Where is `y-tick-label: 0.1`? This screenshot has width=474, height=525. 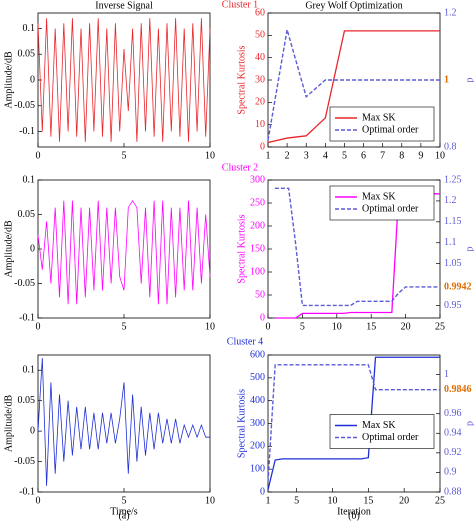 y-tick-label: 0.1 is located at coordinates (29, 370).